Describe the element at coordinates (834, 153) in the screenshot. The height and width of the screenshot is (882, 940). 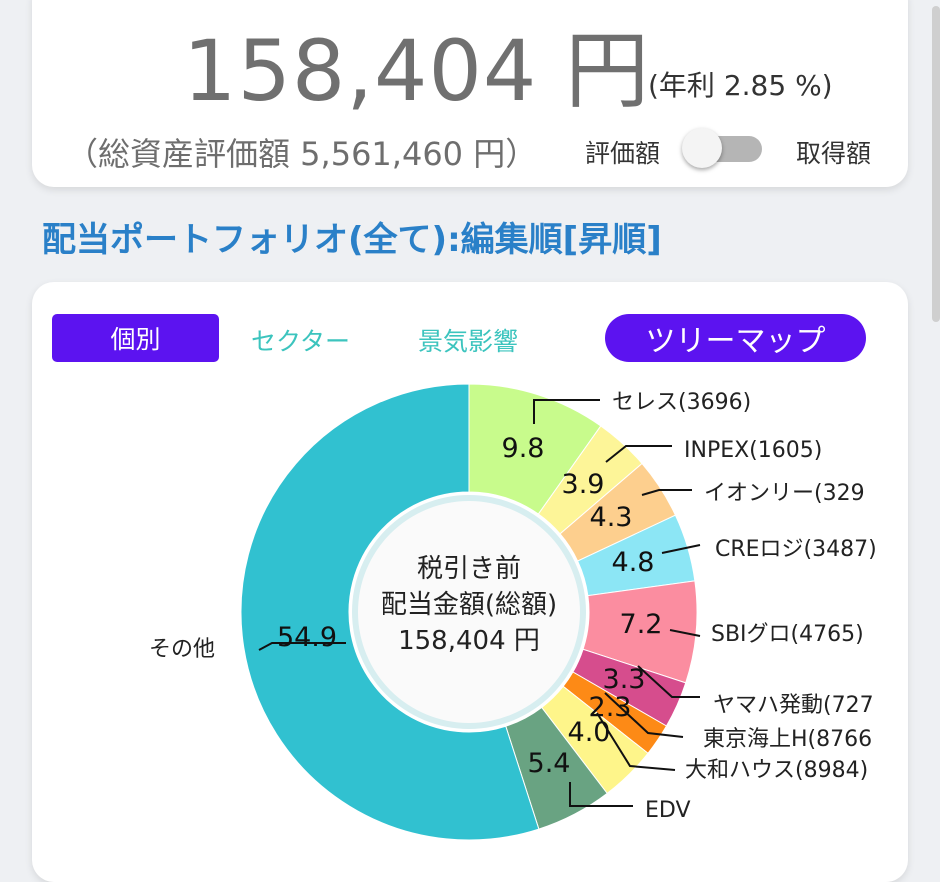
I see `toggle-label-acquisition: 取得額` at that location.